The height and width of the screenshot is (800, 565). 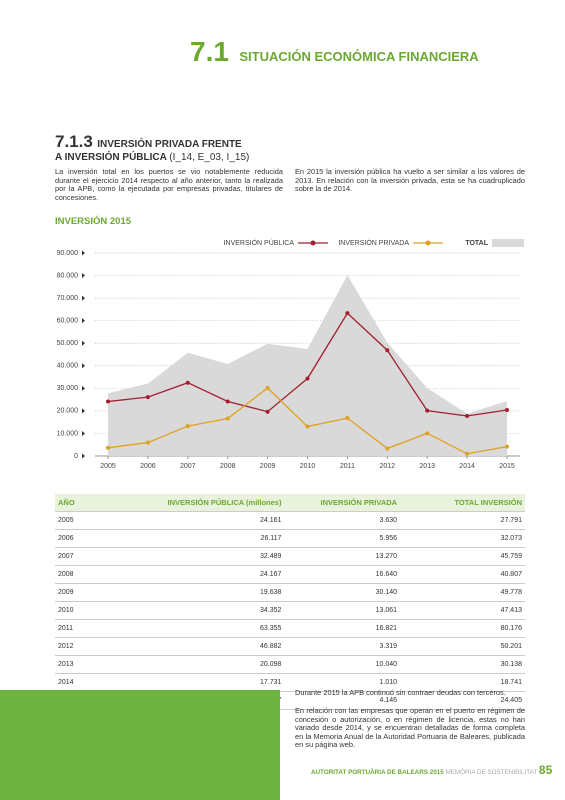 What do you see at coordinates (196, 592) in the screenshot?
I see `table-cell: 19.638` at bounding box center [196, 592].